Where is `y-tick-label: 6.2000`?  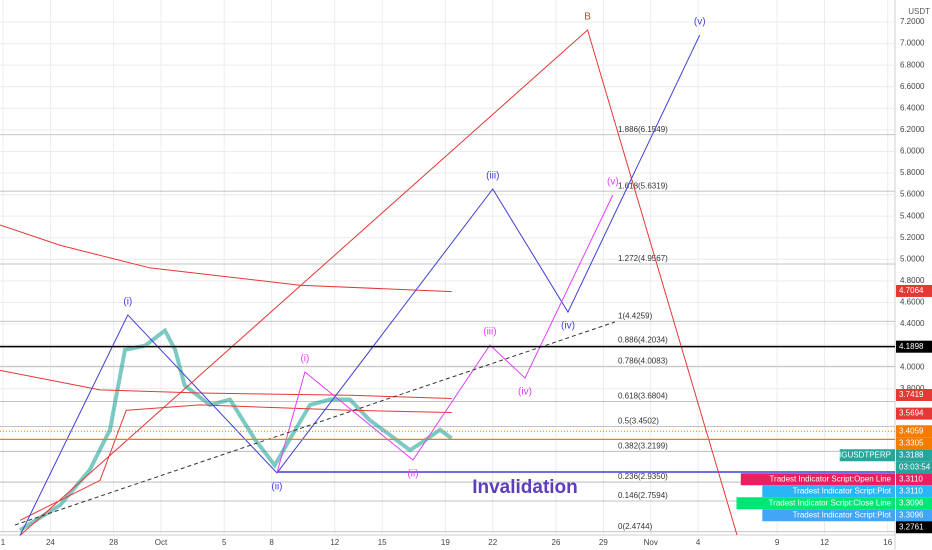 y-tick-label: 6.2000 is located at coordinates (912, 129).